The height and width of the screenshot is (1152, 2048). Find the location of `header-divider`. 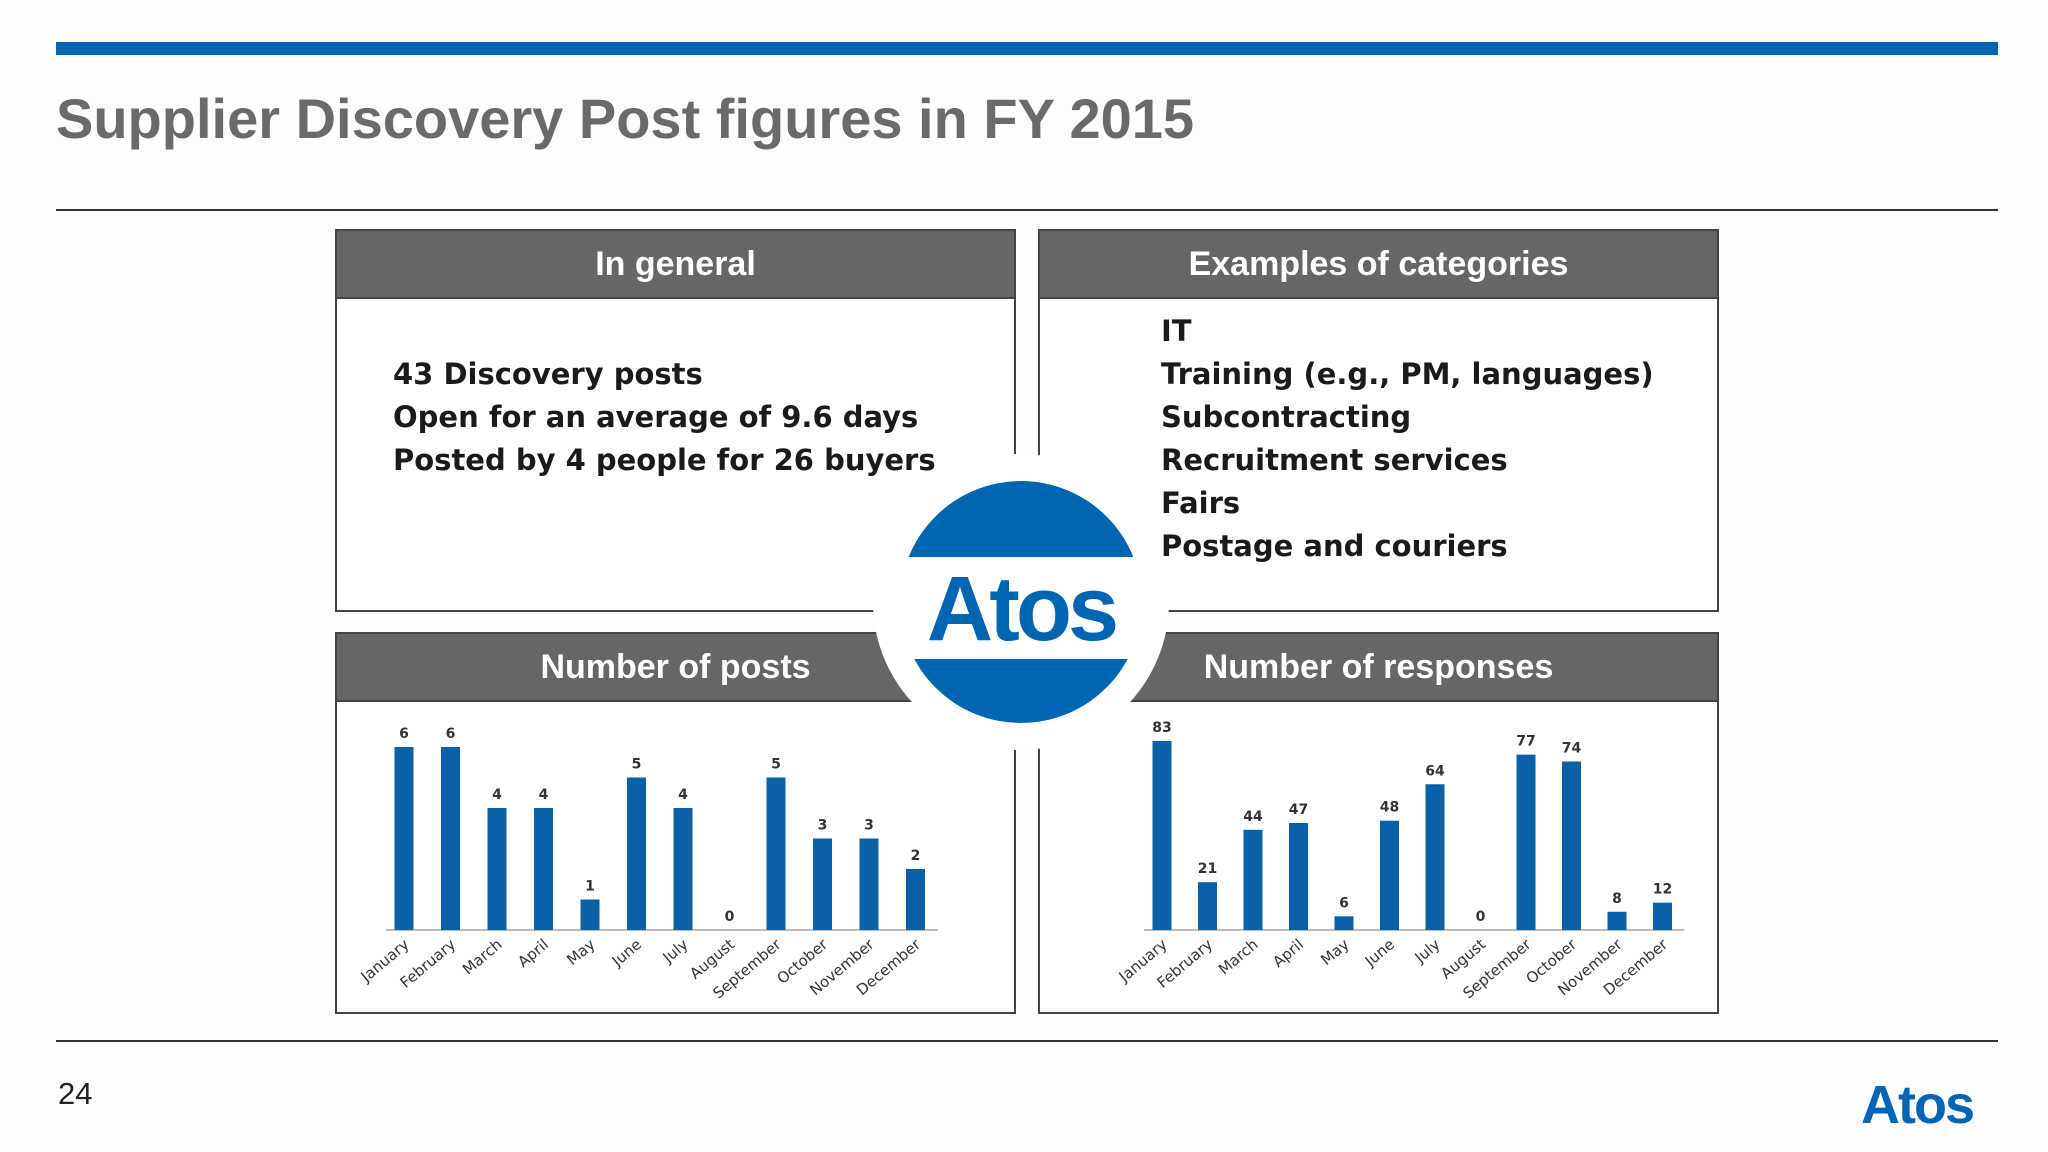

header-divider is located at coordinates (1027, 210).